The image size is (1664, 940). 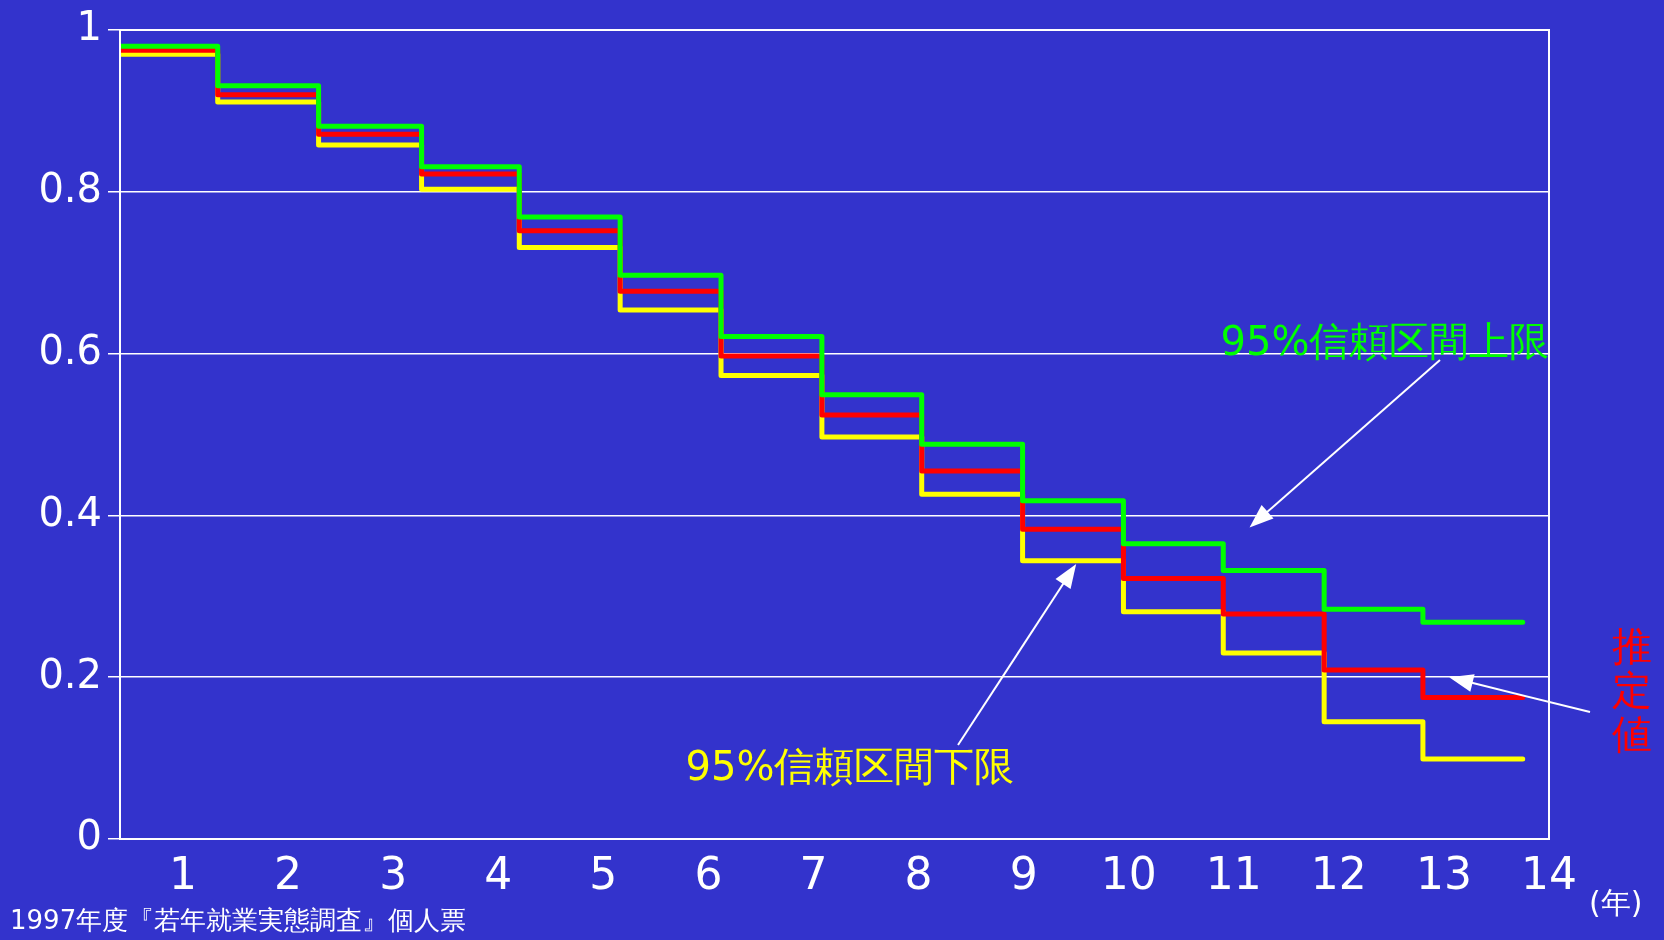 What do you see at coordinates (813, 873) in the screenshot?
I see `x-tick-label: 7` at bounding box center [813, 873].